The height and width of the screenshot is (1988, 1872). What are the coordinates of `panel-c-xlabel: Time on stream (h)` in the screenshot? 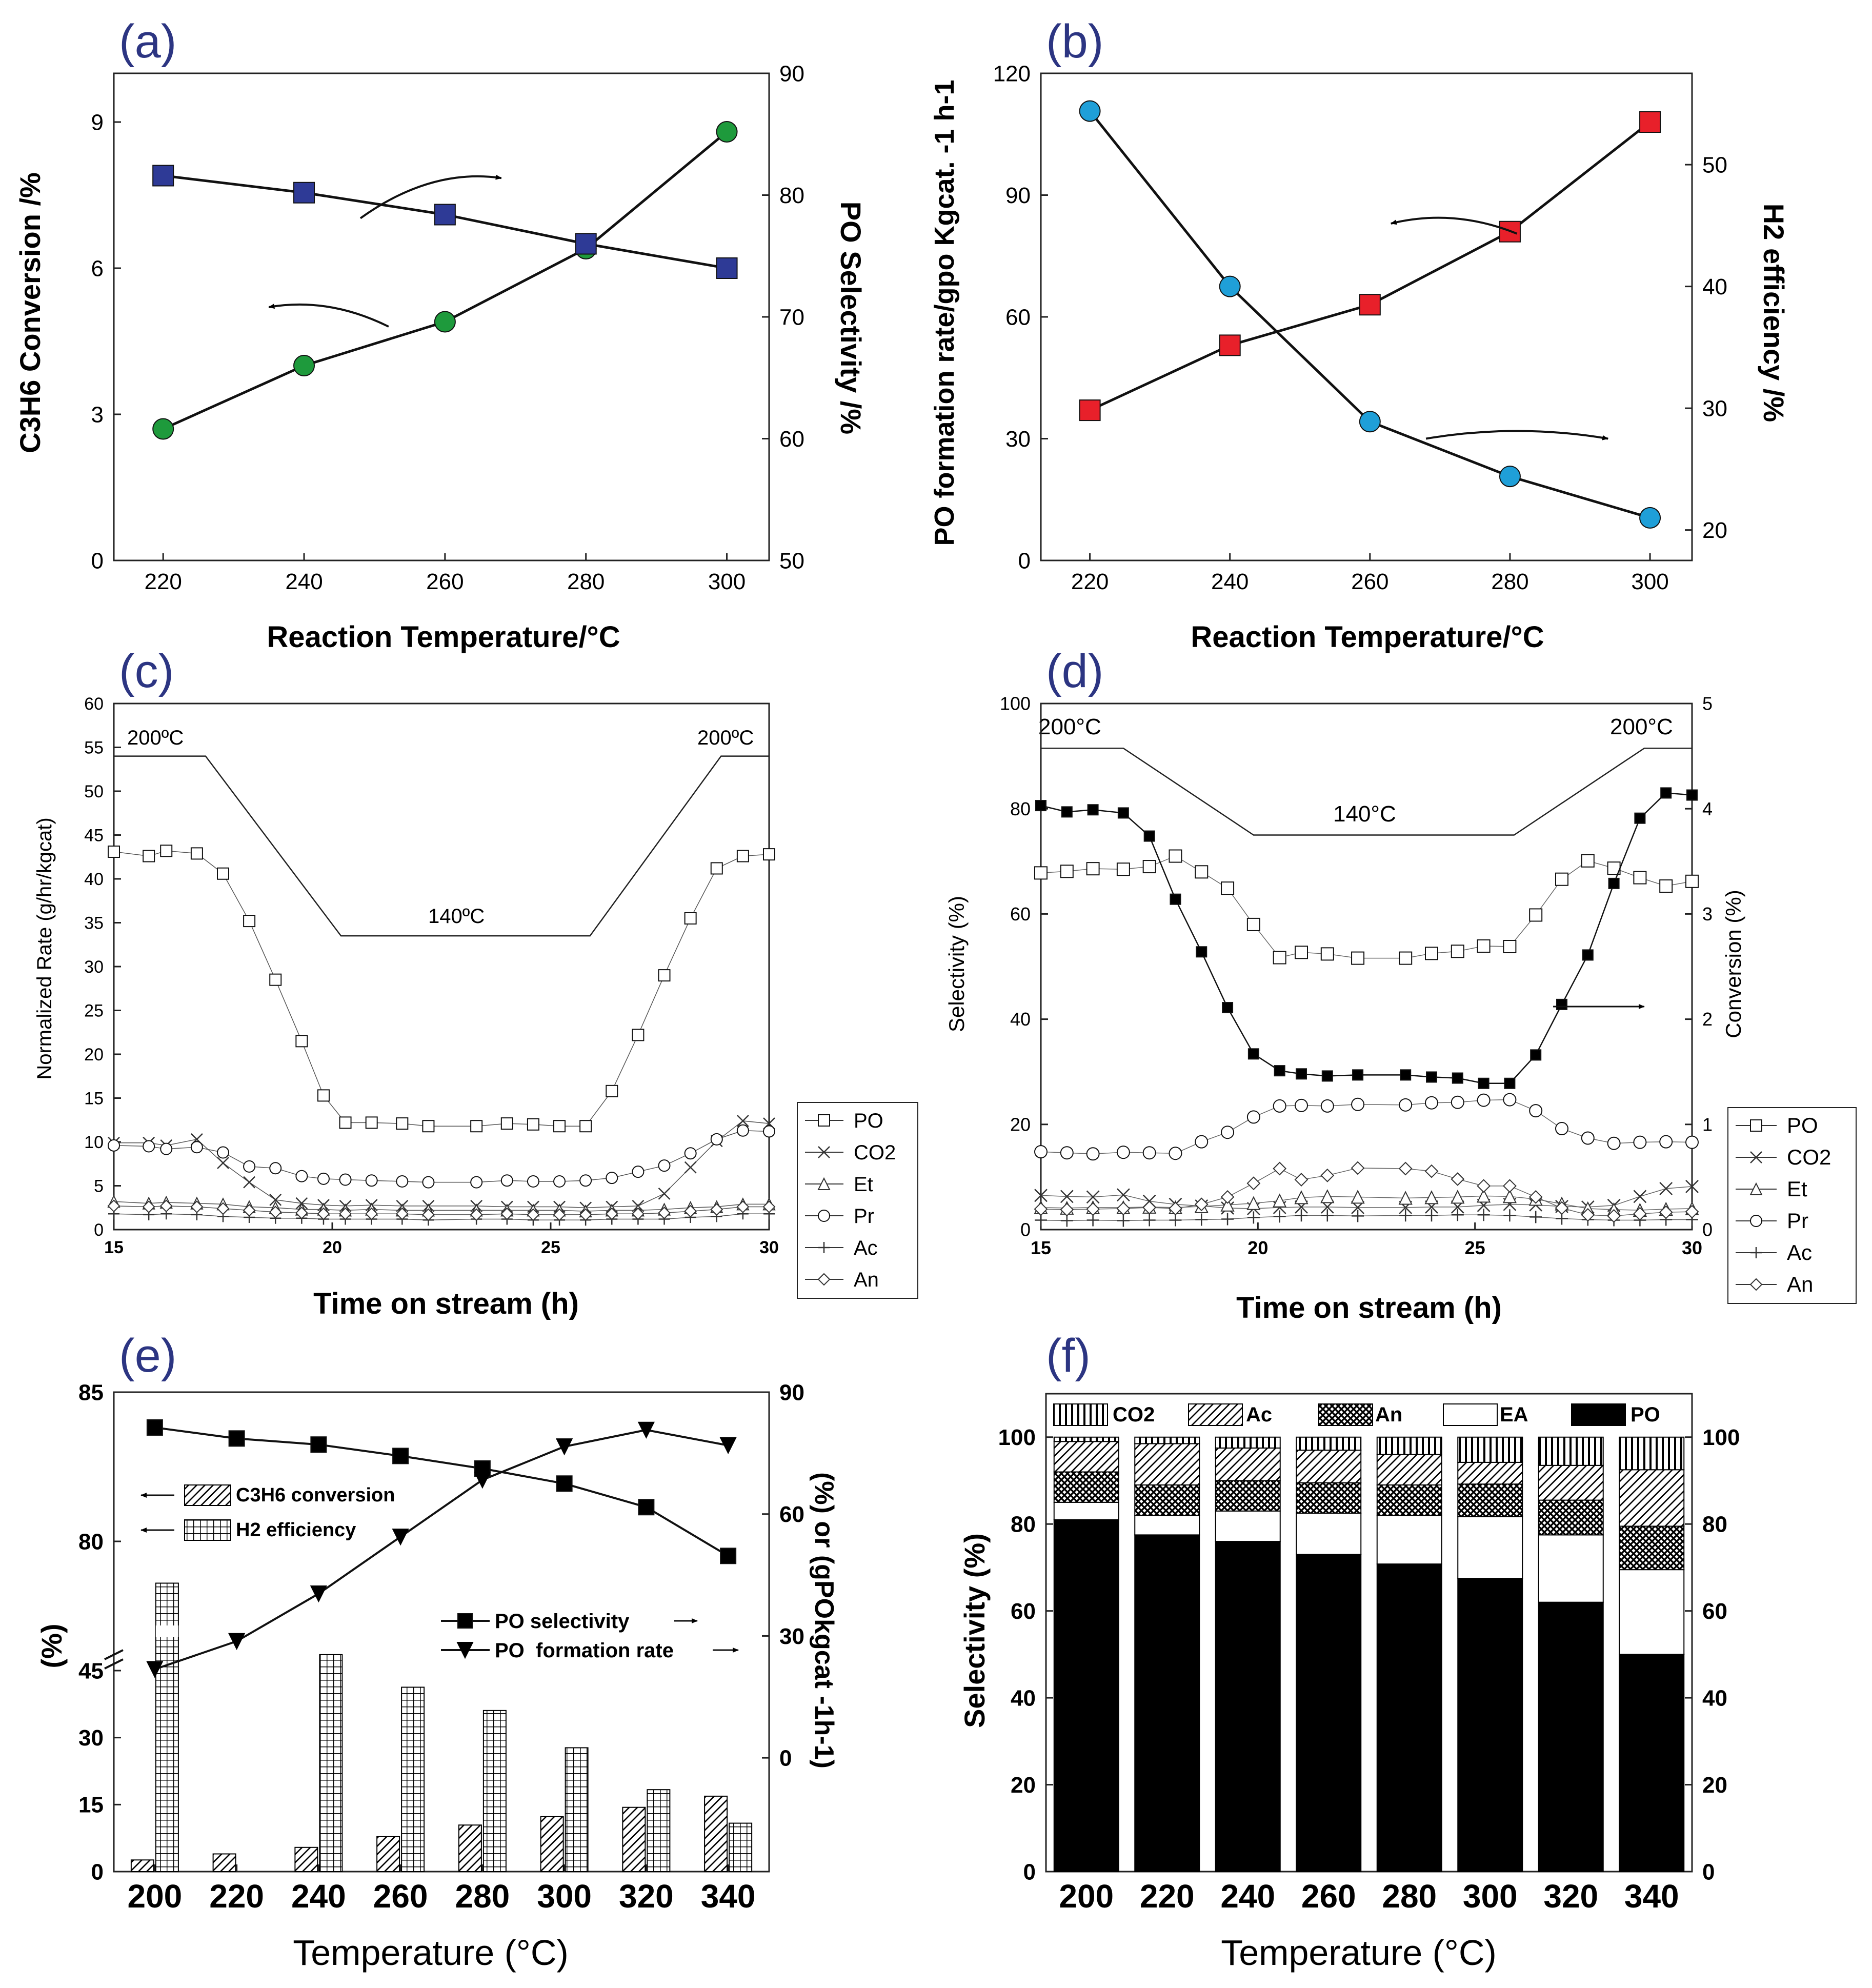 It's located at (446, 1303).